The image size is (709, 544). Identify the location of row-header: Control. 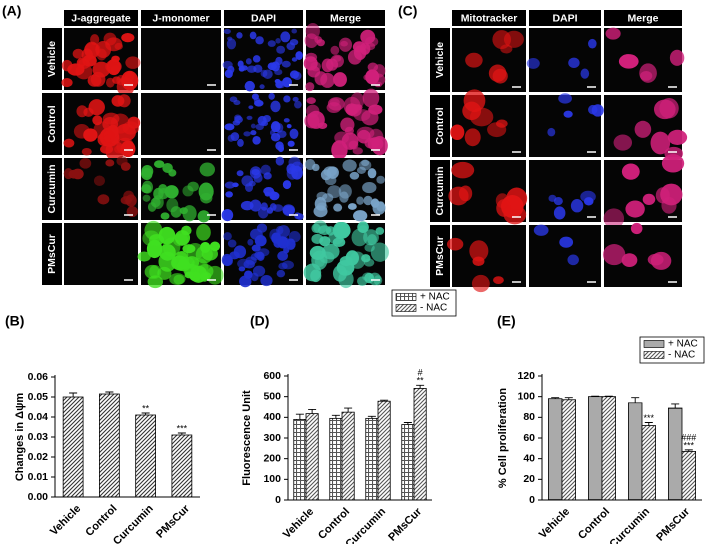
(52, 123).